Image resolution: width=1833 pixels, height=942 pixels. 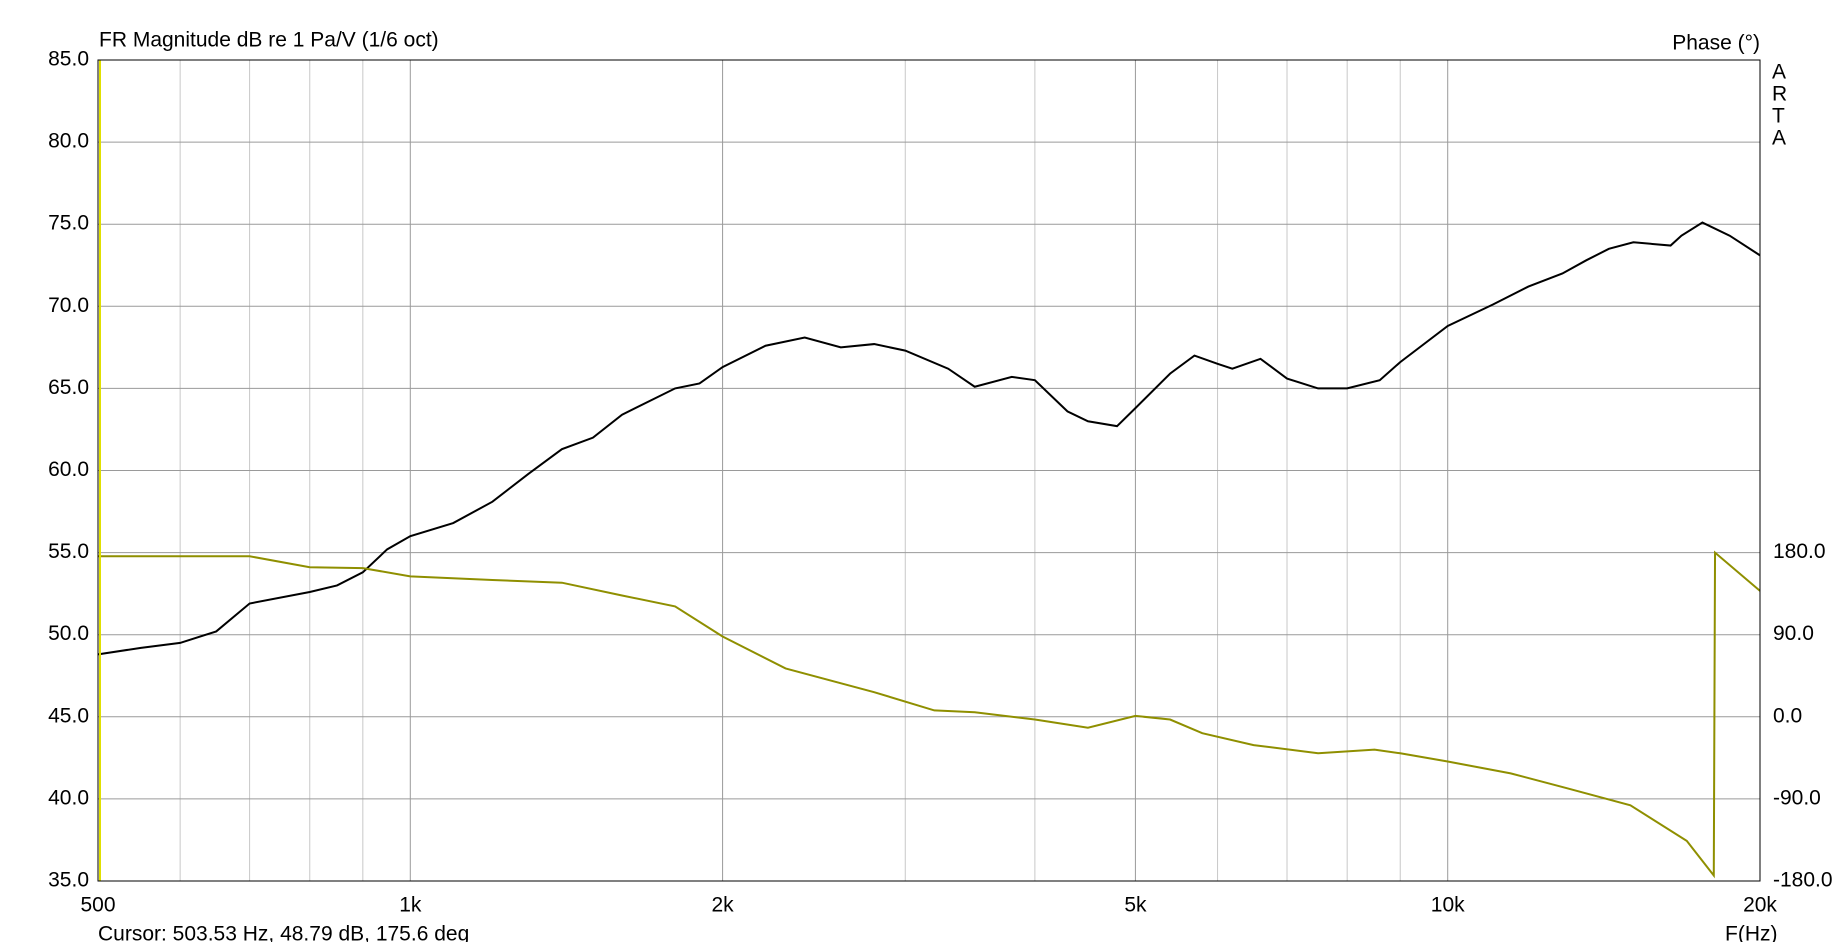 I want to click on x-tick-label: 500, so click(x=97, y=905).